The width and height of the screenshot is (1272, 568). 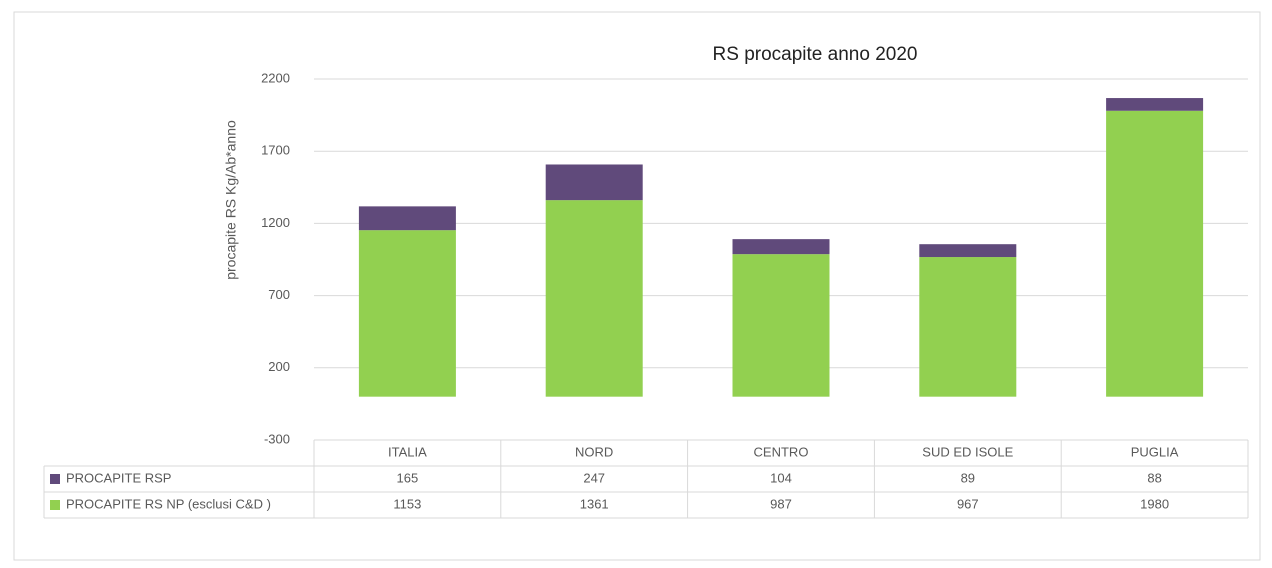 I want to click on y-tick-label: 700, so click(x=279, y=294).